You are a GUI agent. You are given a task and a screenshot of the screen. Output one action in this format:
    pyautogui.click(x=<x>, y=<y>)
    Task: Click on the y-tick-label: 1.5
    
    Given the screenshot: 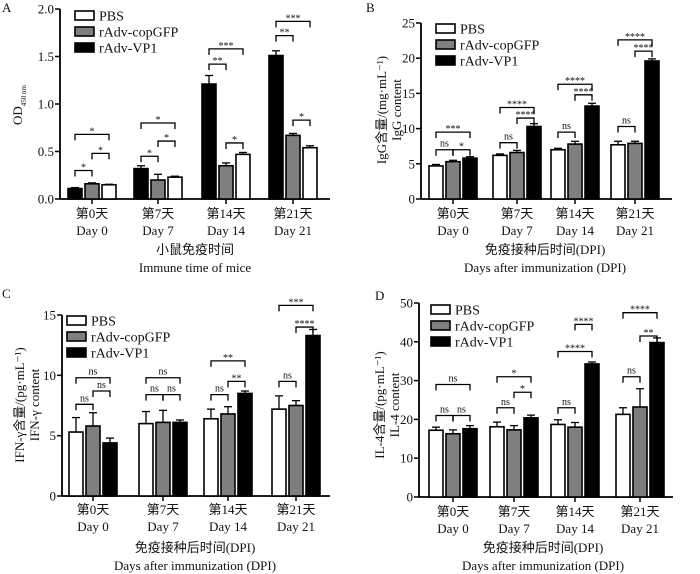 What is the action you would take?
    pyautogui.click(x=46, y=56)
    